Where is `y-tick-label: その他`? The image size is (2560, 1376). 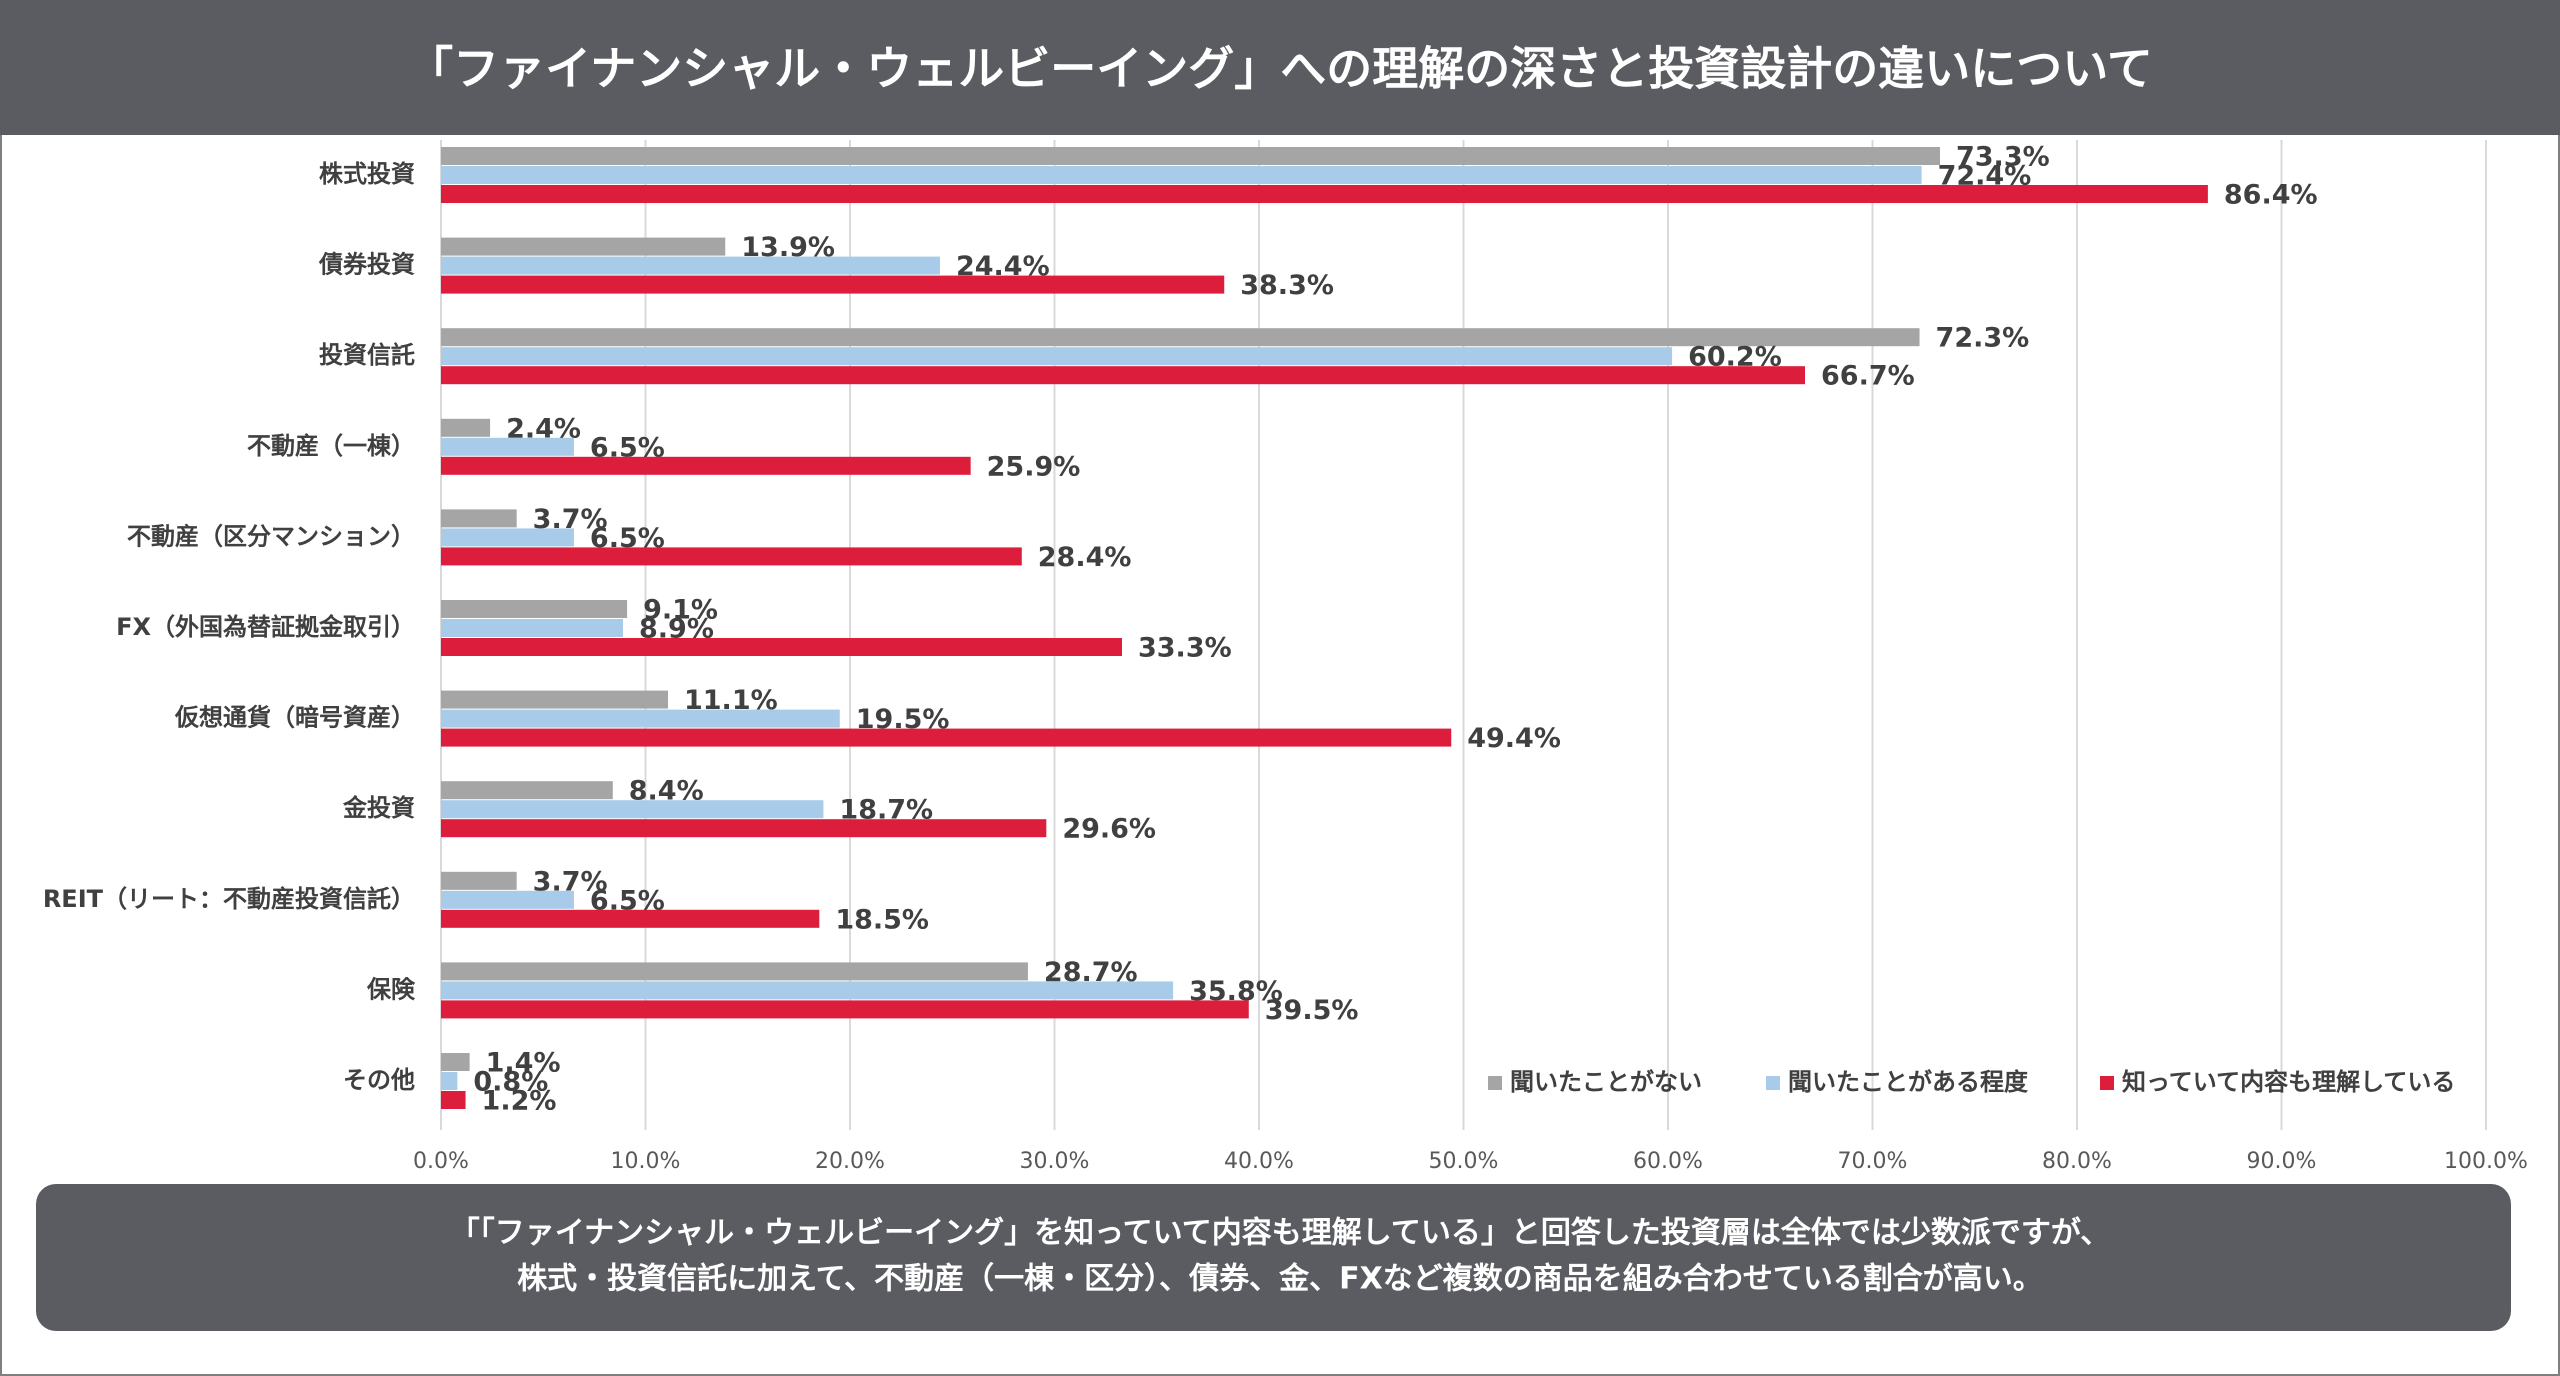
y-tick-label: その他 is located at coordinates (379, 1080).